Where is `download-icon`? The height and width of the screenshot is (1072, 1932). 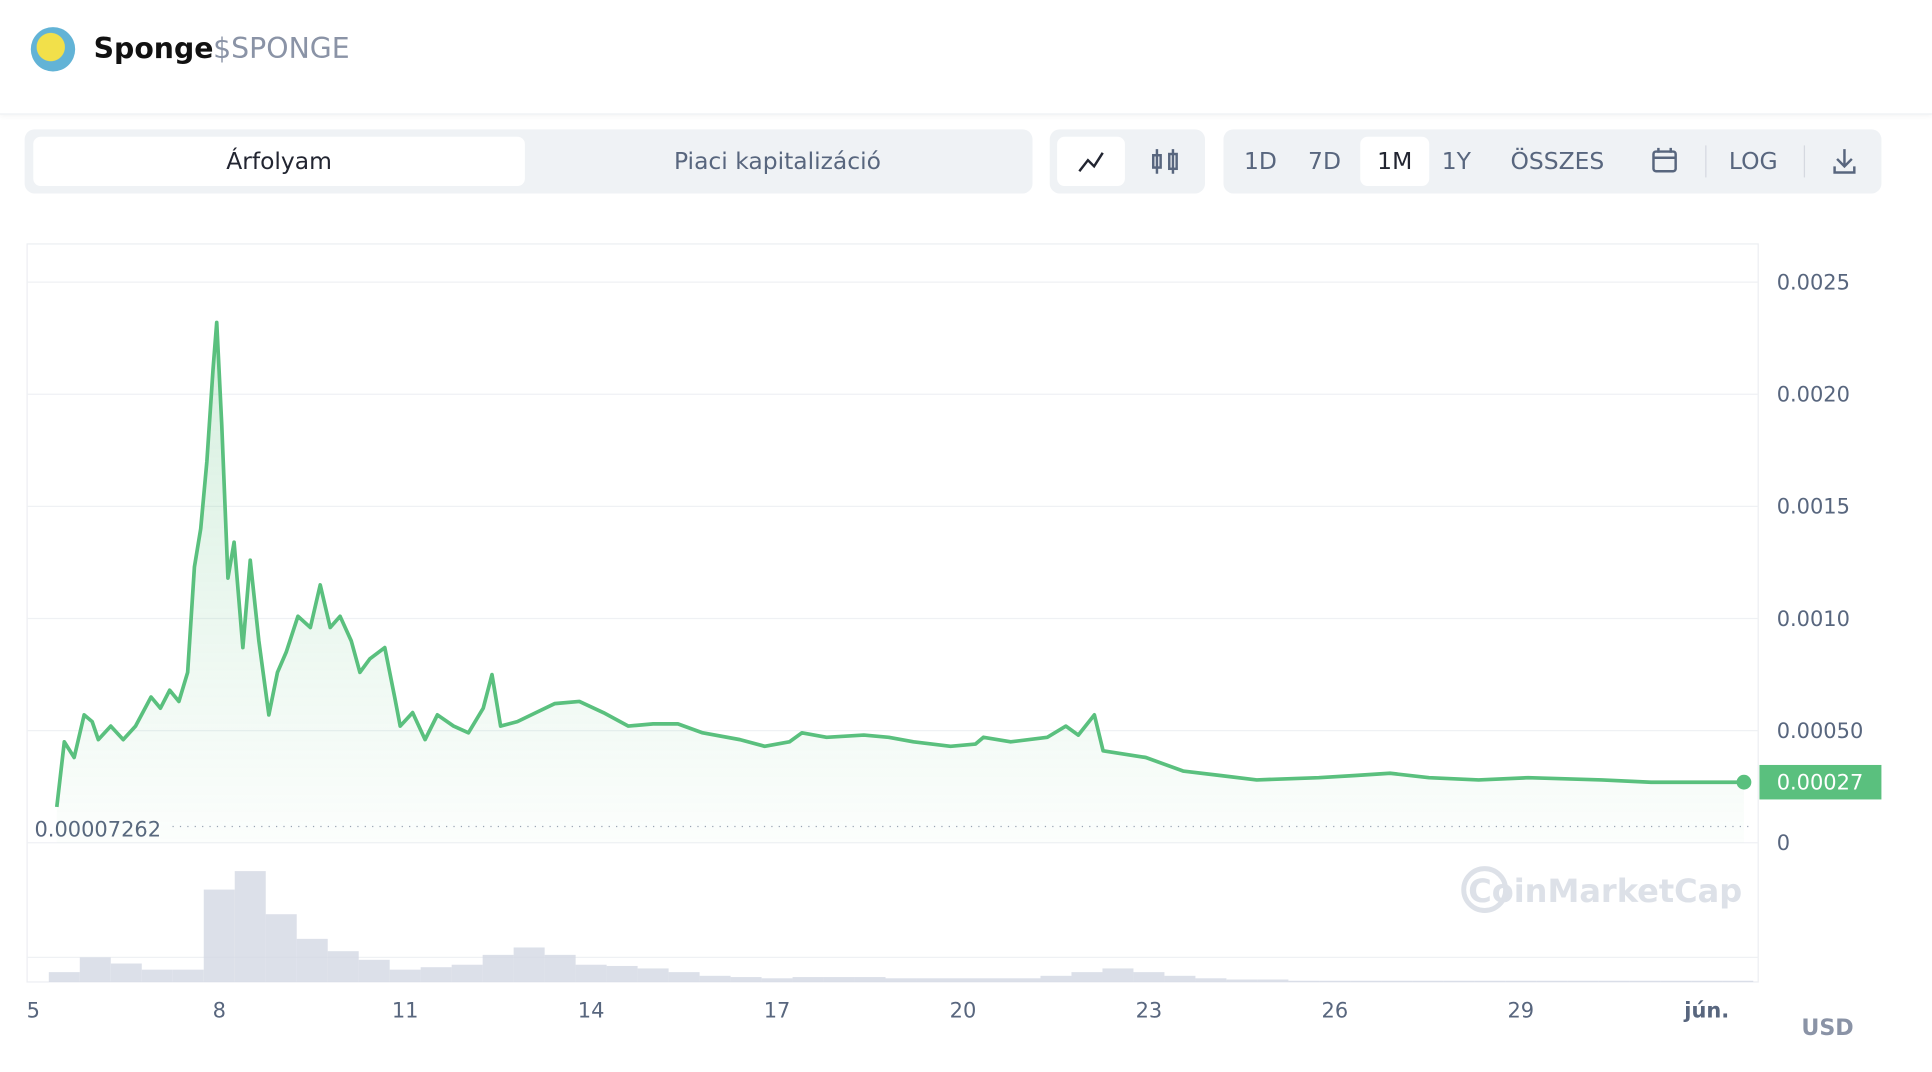 download-icon is located at coordinates (1844, 161).